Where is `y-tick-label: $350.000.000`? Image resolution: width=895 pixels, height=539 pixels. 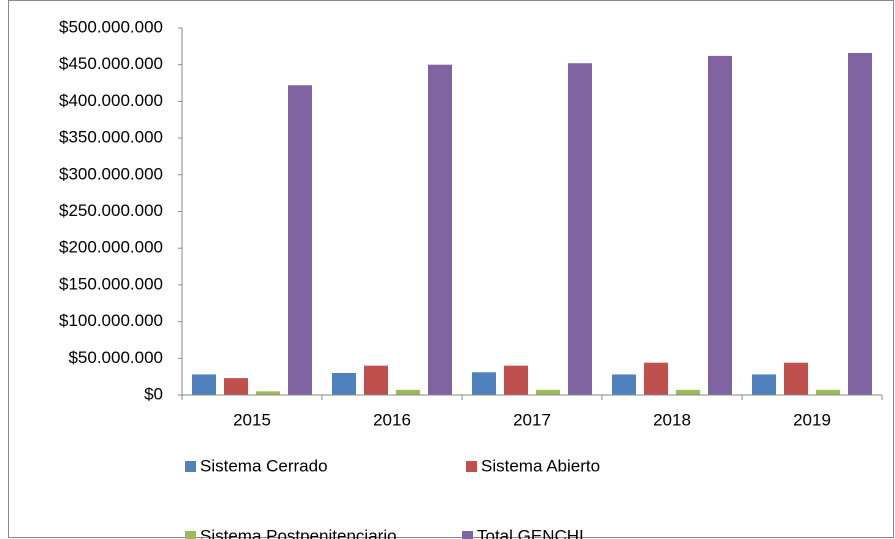 y-tick-label: $350.000.000 is located at coordinates (111, 137).